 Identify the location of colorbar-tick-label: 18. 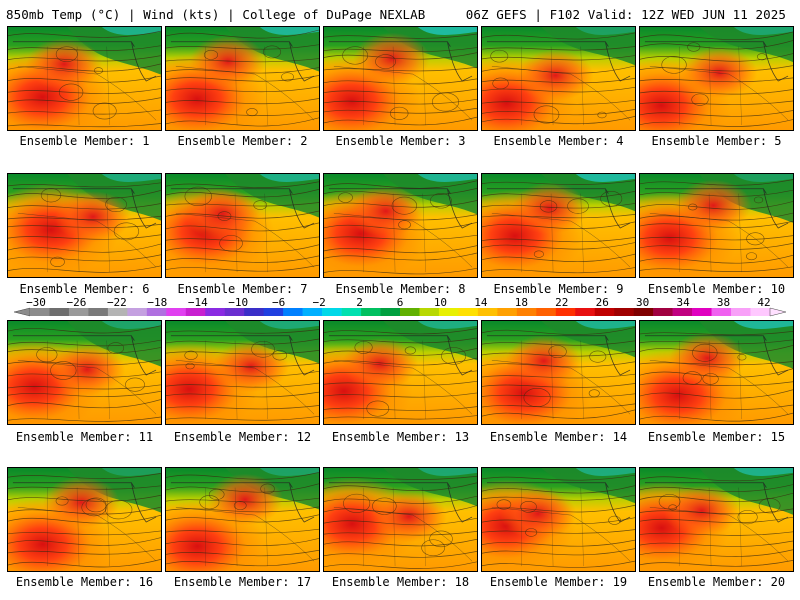
(521, 302).